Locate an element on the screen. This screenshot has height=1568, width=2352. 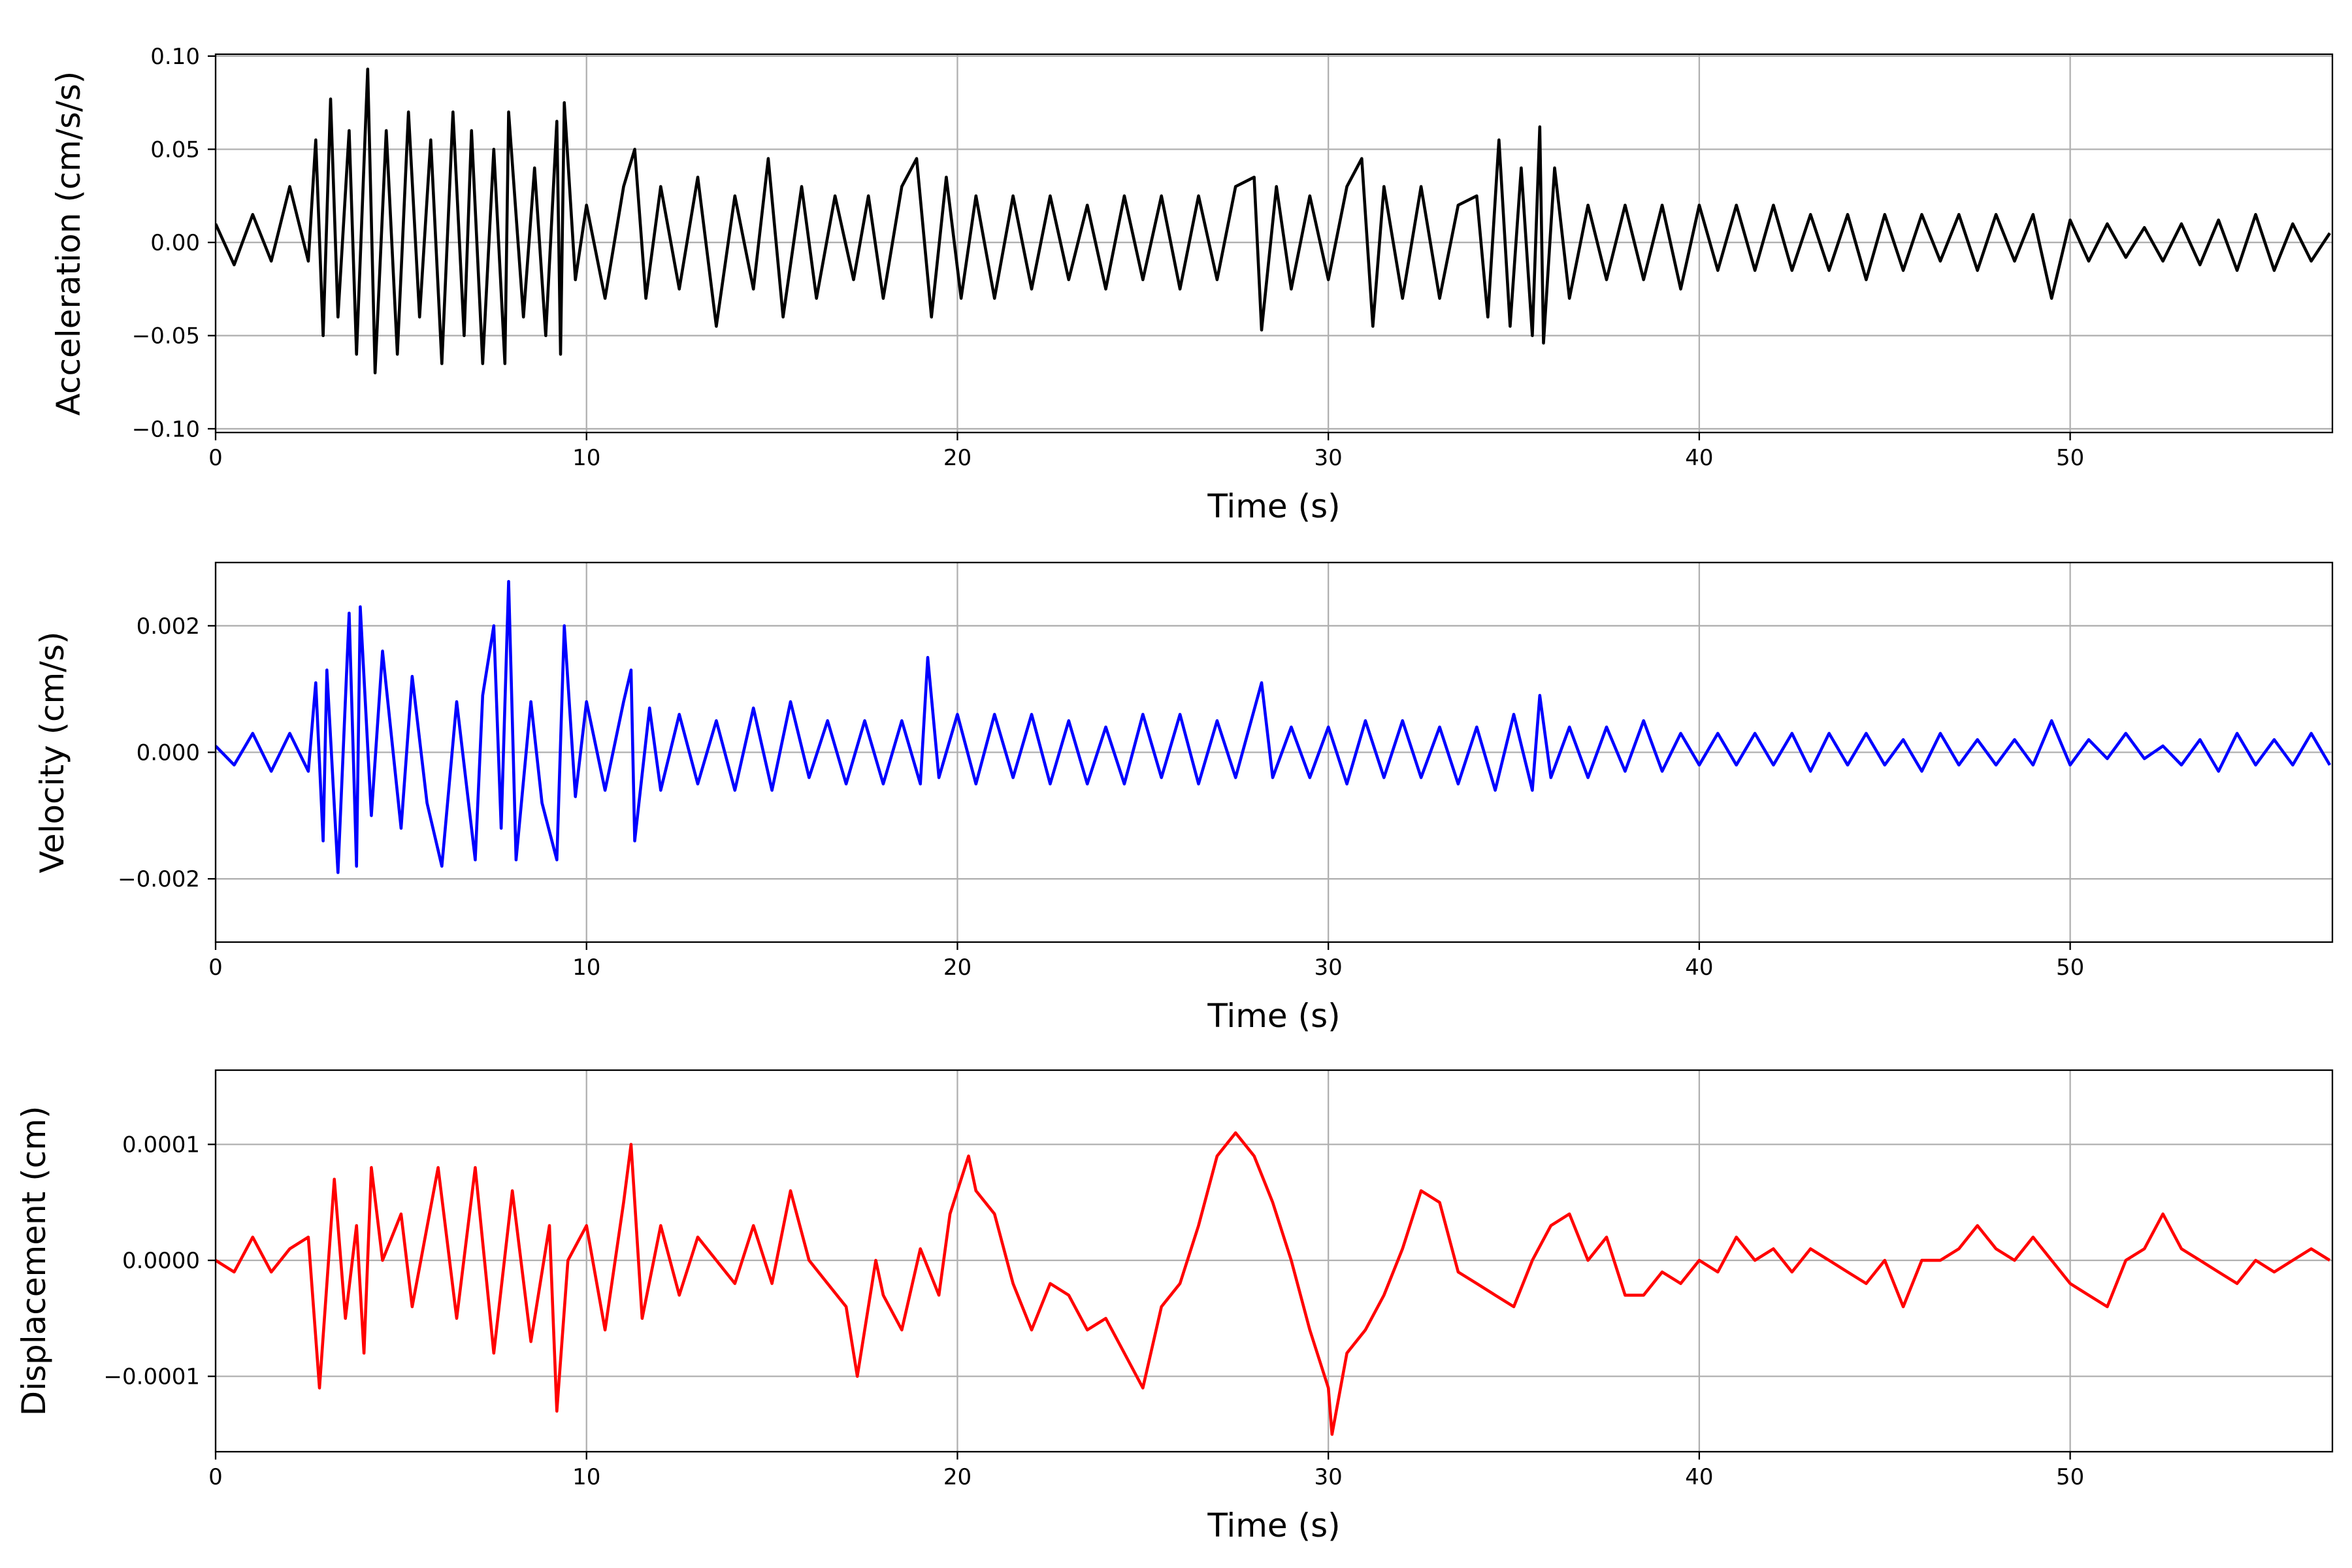
y-tick-label: 0.00 is located at coordinates (175, 243).